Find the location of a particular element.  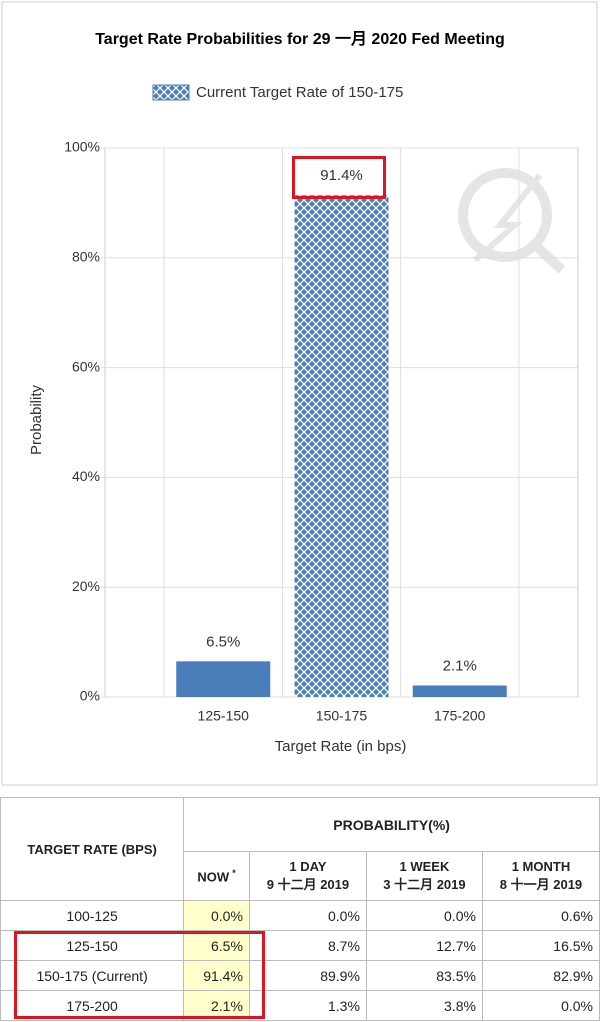

table-cell: 89.9% is located at coordinates (307, 975).